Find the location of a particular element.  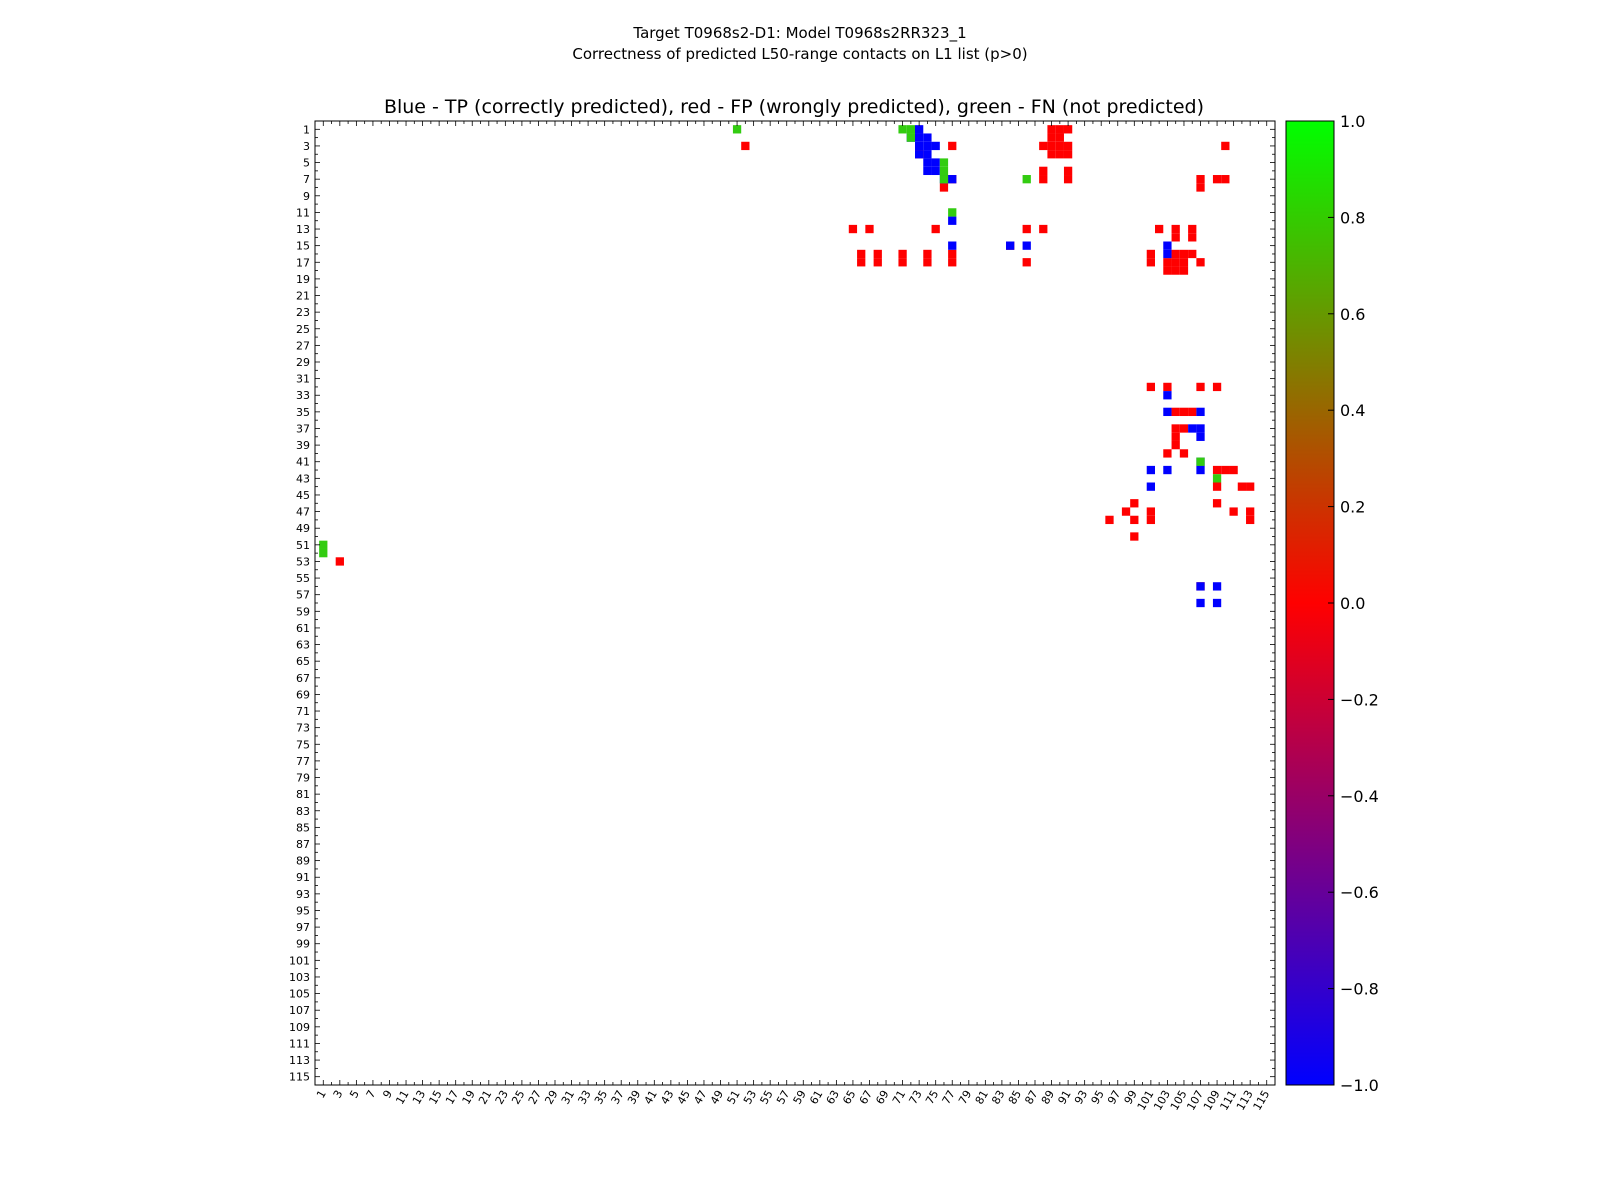

y-tick-label-95: 95 is located at coordinates (303, 910).